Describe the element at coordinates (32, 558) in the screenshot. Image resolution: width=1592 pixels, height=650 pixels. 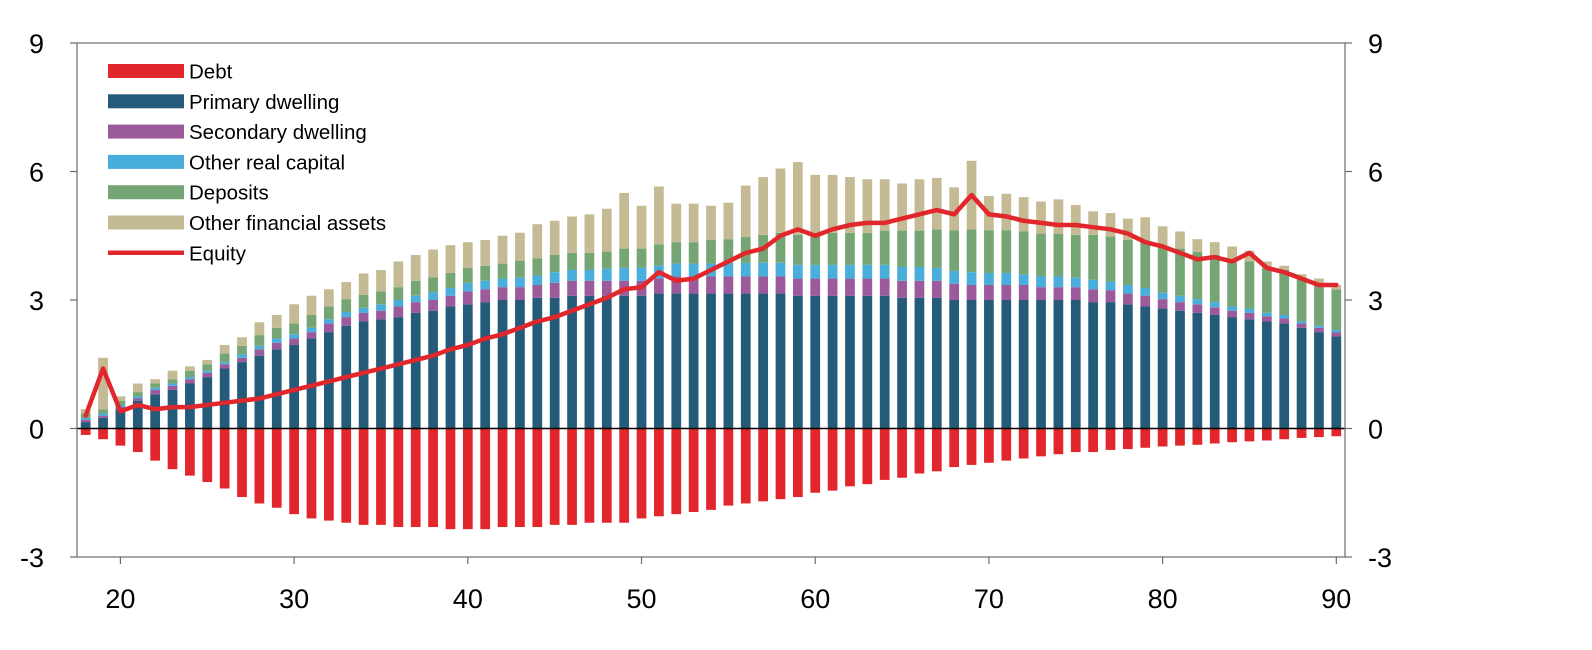
I see `y-tick-label-left: -3` at that location.